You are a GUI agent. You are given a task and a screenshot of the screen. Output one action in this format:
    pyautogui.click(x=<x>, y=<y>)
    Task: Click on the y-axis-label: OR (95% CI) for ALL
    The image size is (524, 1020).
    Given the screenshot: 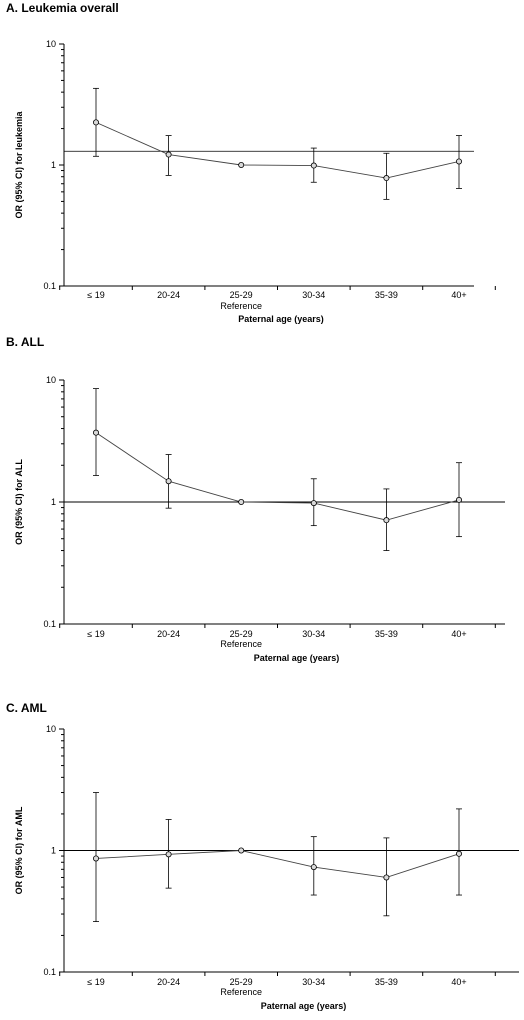 What is the action you would take?
    pyautogui.click(x=19, y=502)
    